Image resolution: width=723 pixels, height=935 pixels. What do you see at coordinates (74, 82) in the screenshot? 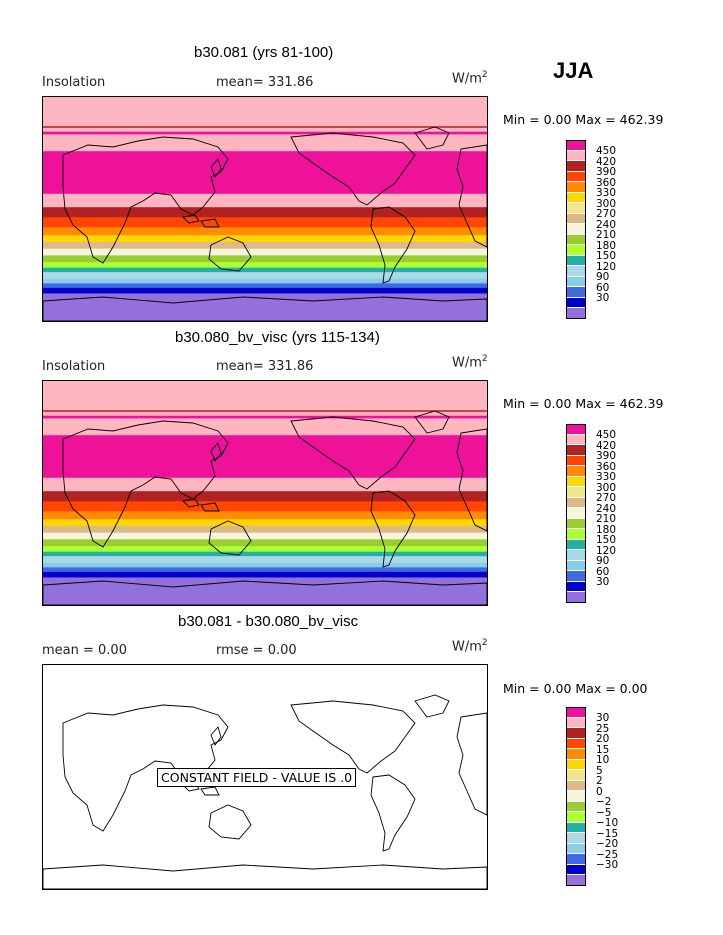
I see `panel-1-variable-label: Insolation` at bounding box center [74, 82].